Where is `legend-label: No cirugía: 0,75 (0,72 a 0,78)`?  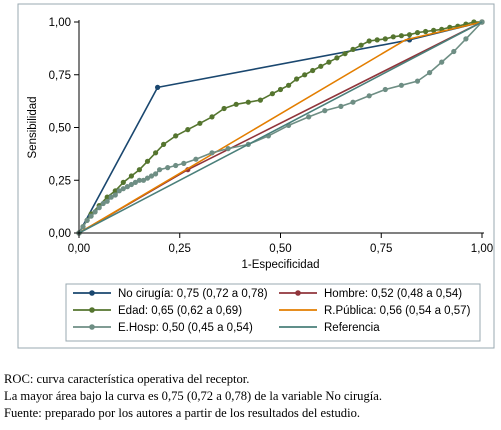
legend-label: No cirugía: 0,75 (0,72 a 0,78) is located at coordinates (193, 294).